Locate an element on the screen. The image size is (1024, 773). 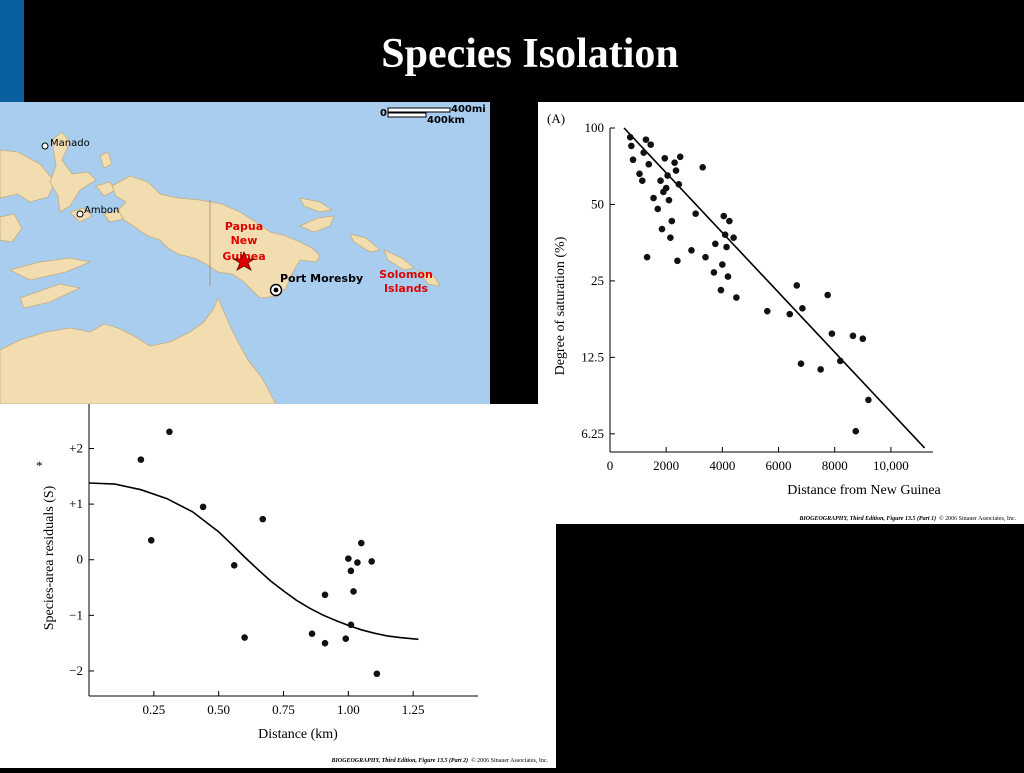
svg-text: Papua is located at coordinates (244, 226).